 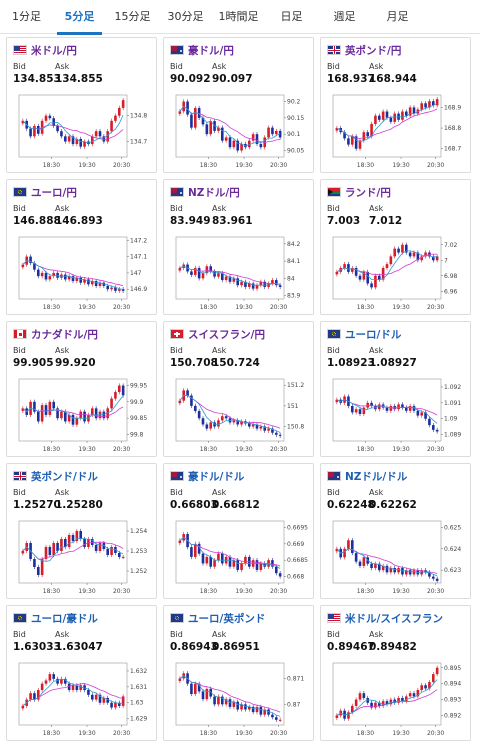 What do you see at coordinates (227, 618) in the screenshot?
I see `currency-pair-link: ユーロ/英ポンド` at bounding box center [227, 618].